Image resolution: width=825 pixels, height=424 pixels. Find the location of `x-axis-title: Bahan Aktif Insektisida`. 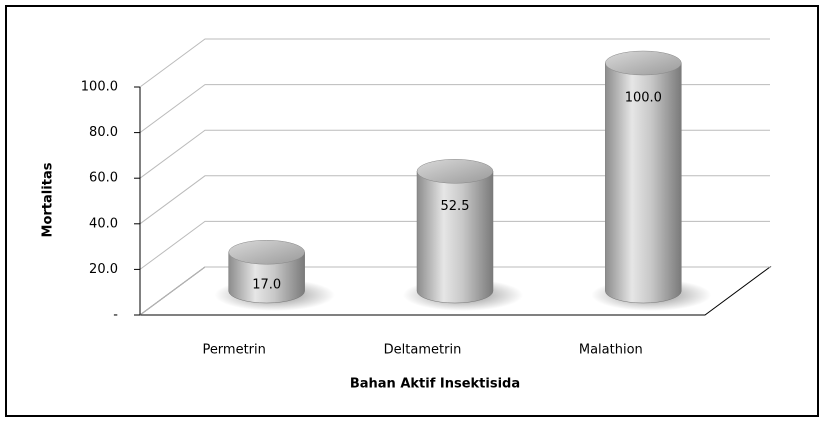

x-axis-title: Bahan Aktif Insektisida is located at coordinates (435, 384).